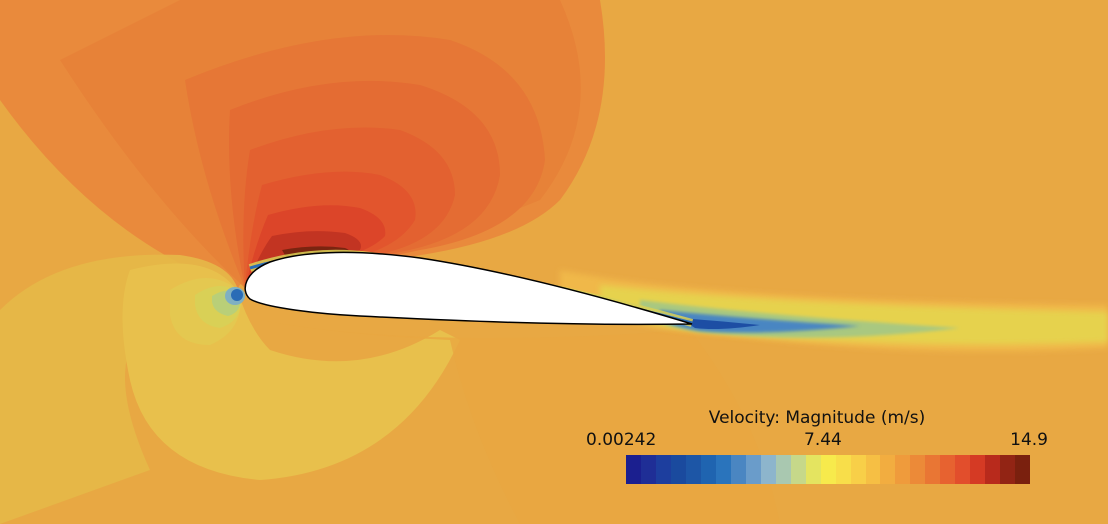  I want to click on legend-max-label: 14.9, so click(1029, 440).